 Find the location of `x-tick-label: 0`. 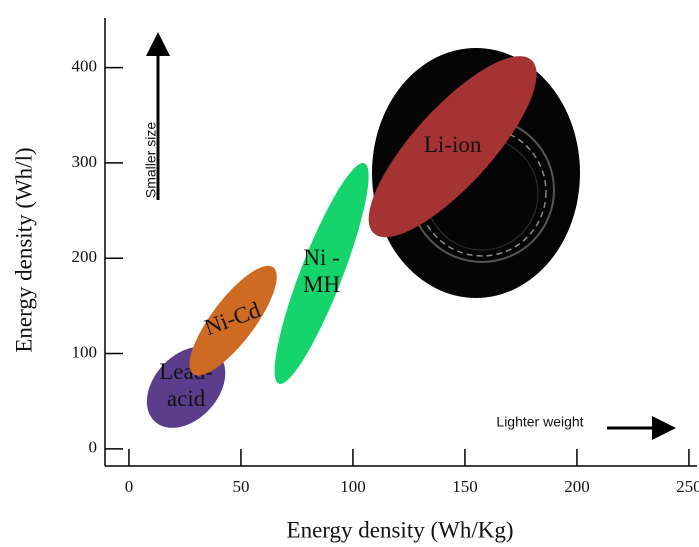

x-tick-label: 0 is located at coordinates (129, 486).